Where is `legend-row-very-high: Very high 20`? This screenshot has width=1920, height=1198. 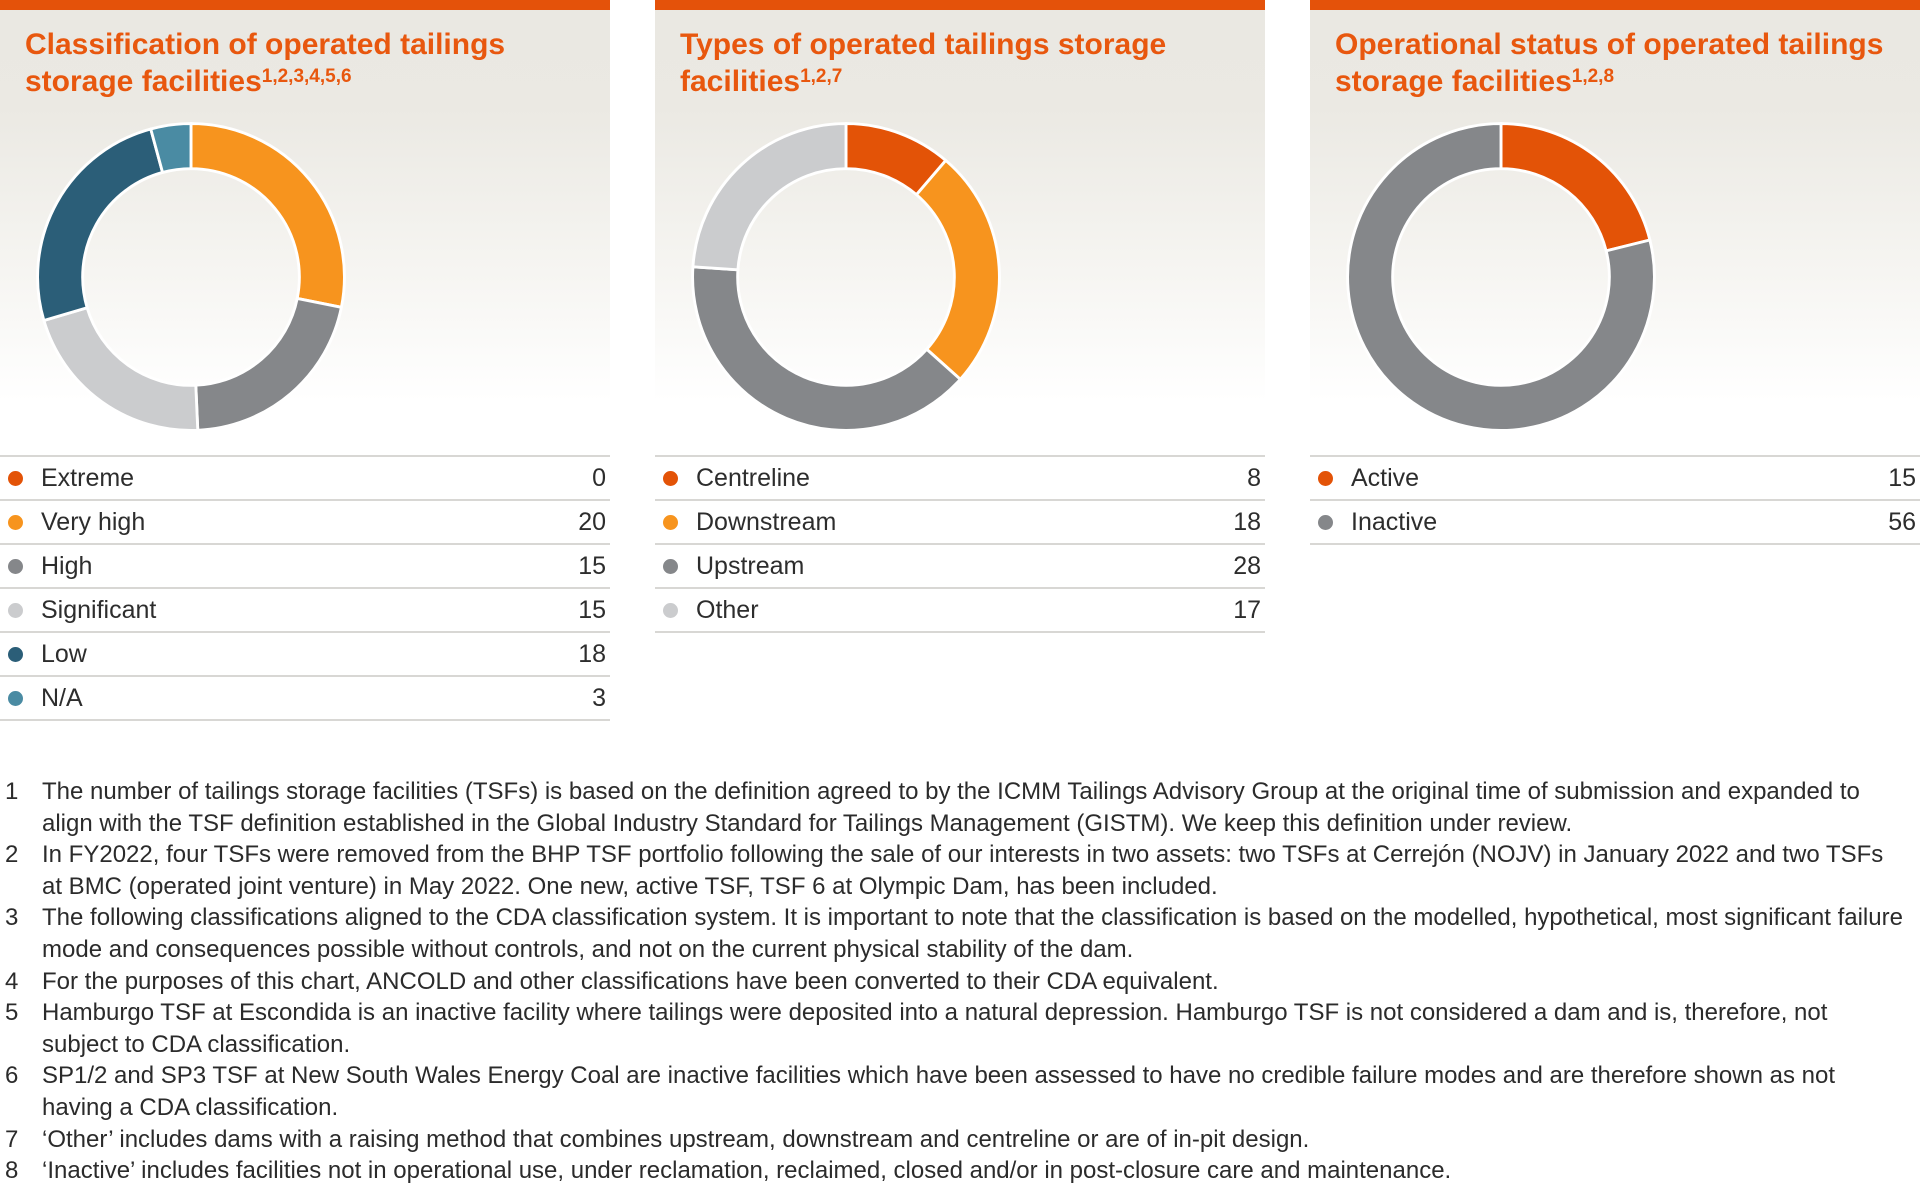
legend-row-very-high: Very high 20 is located at coordinates (305, 521).